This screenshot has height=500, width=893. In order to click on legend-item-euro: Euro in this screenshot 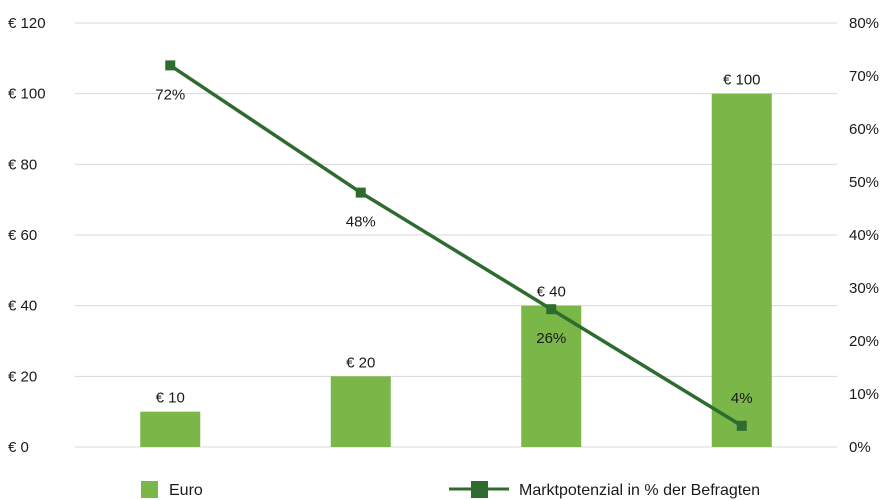, I will do `click(172, 490)`.